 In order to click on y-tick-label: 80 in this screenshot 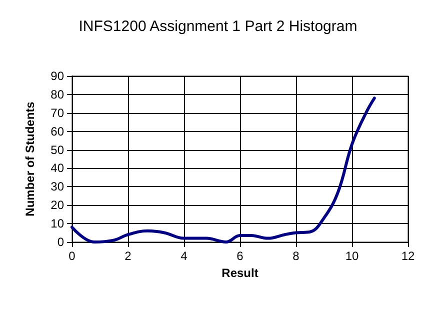, I will do `click(57, 94)`.